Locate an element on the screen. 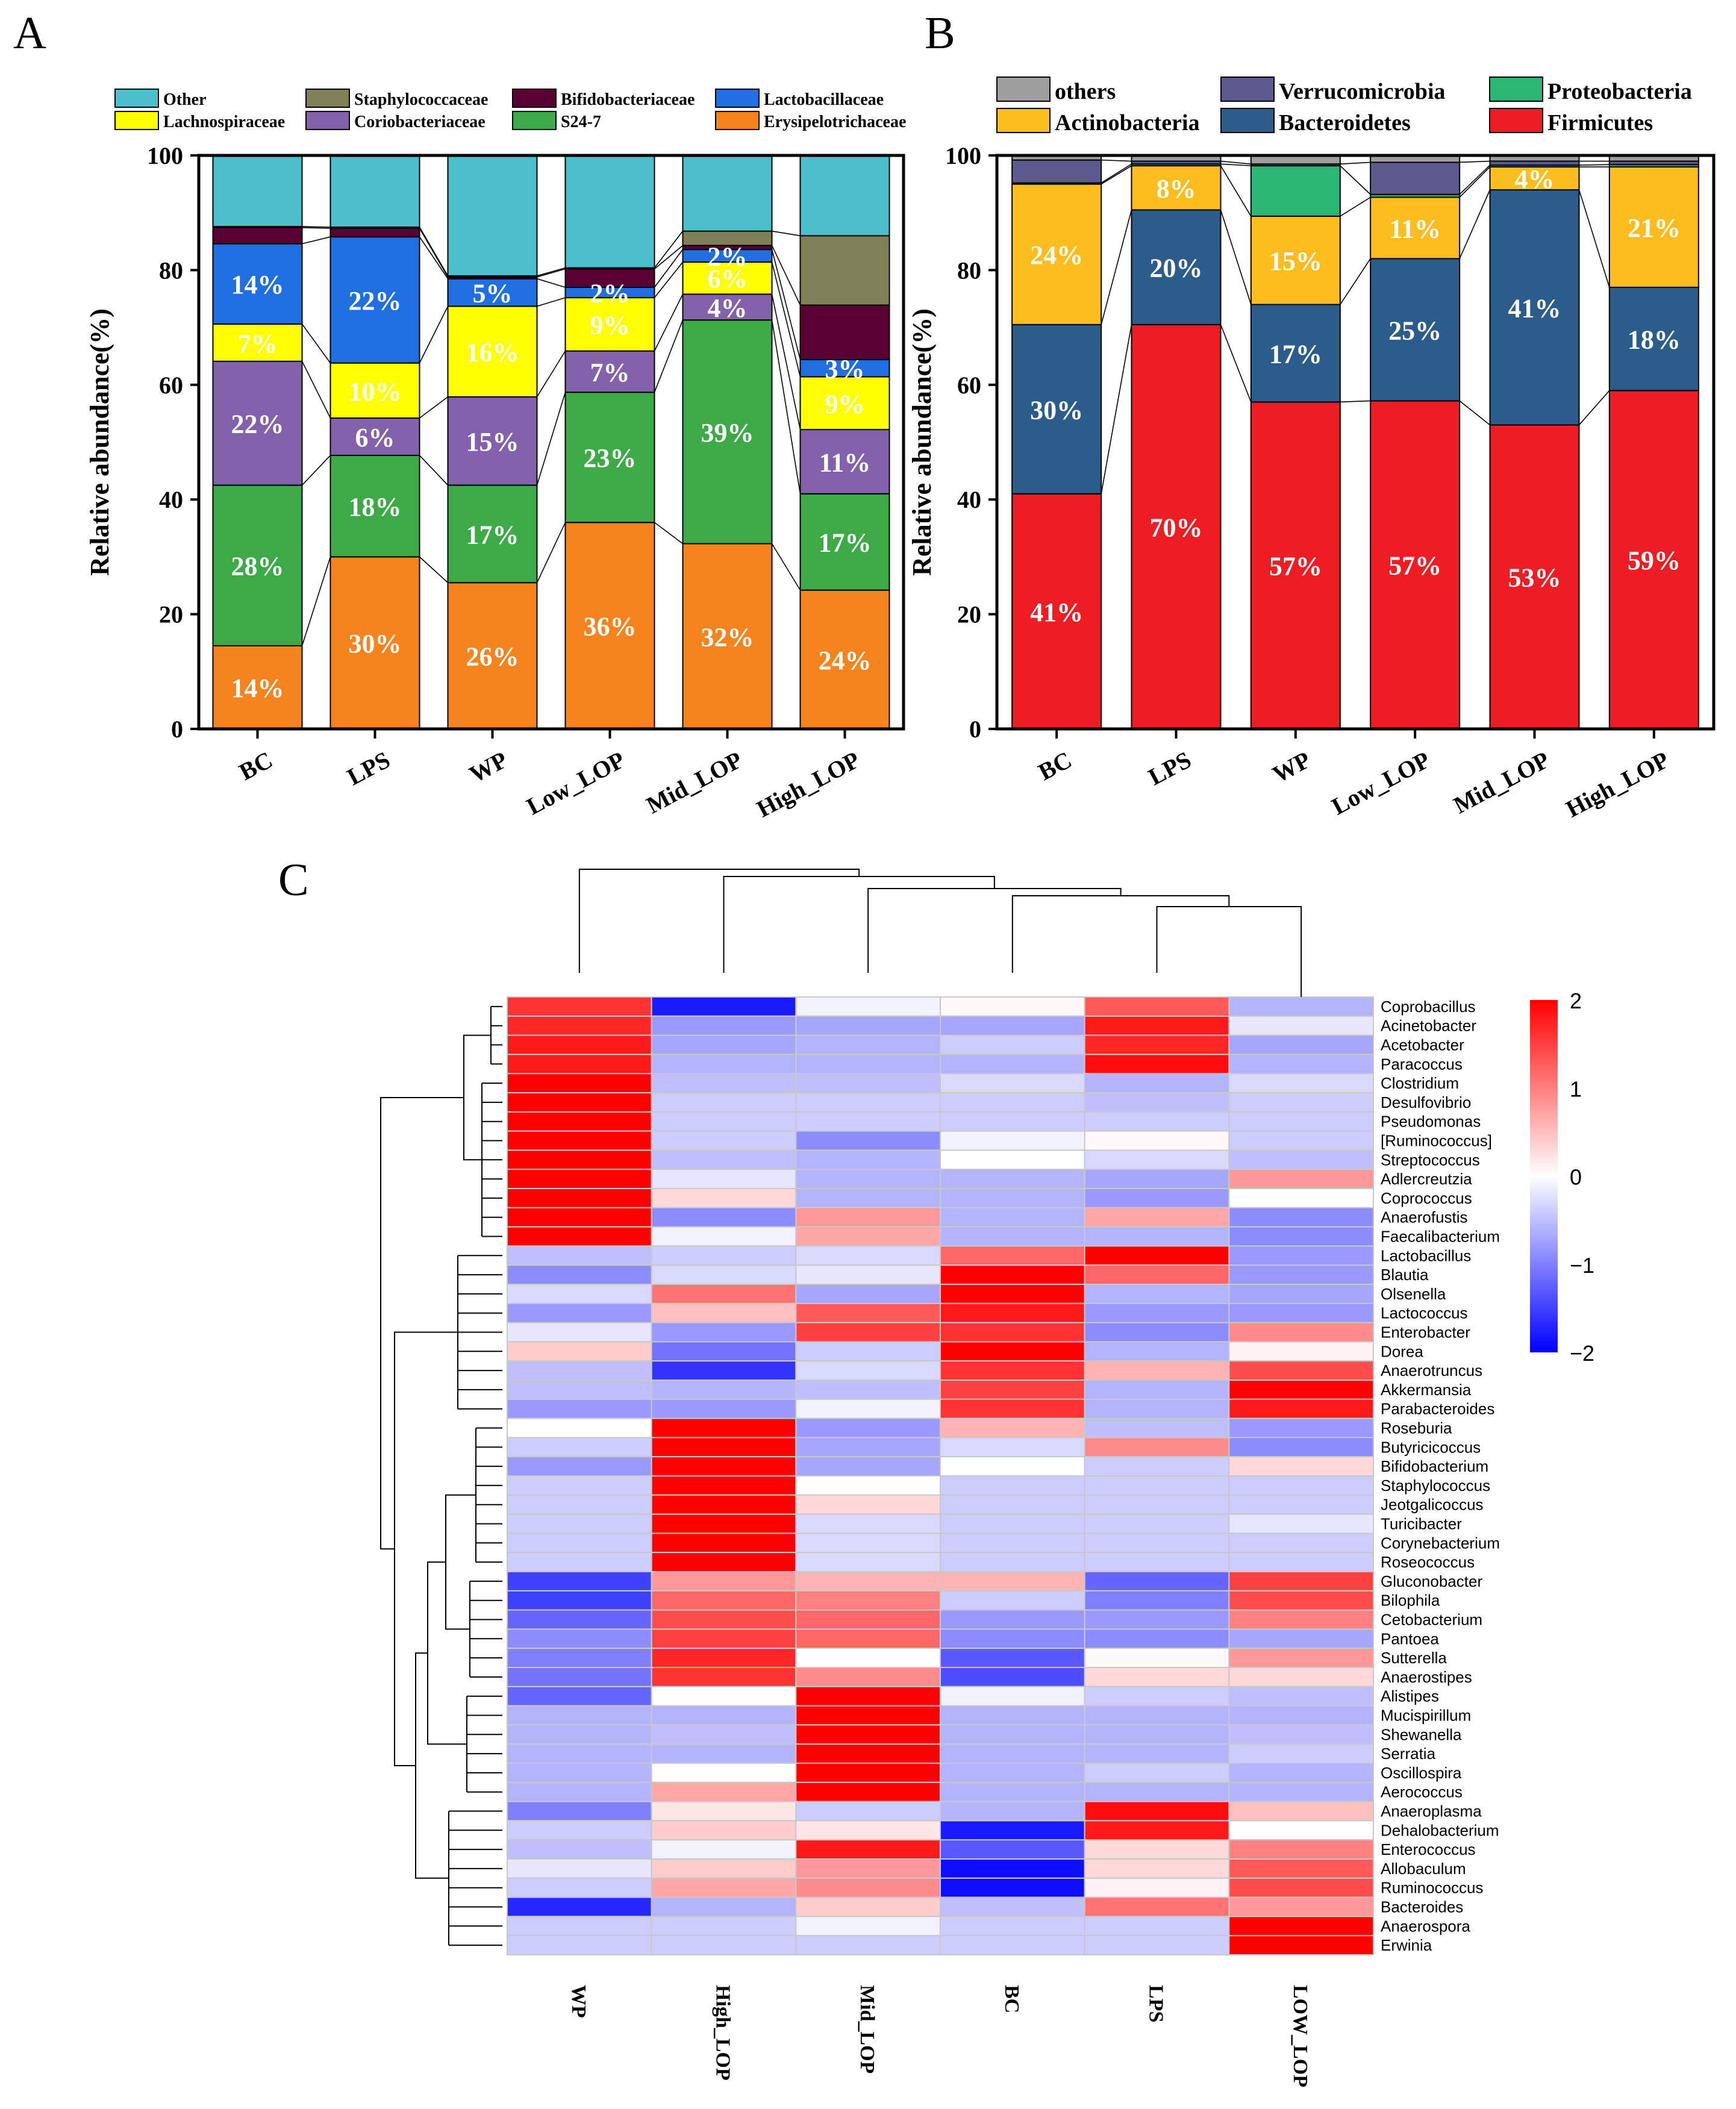  bar-segment-verrucomicrobia-low-lop is located at coordinates (1415, 178).